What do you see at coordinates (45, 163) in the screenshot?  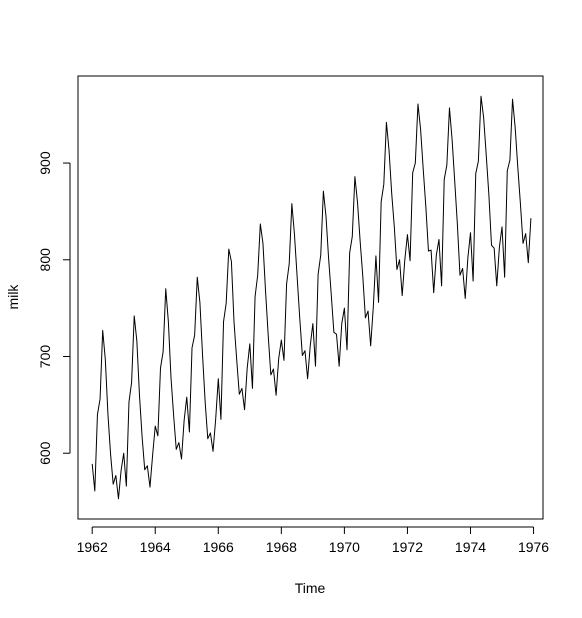 I see `y-tick-label: 900` at bounding box center [45, 163].